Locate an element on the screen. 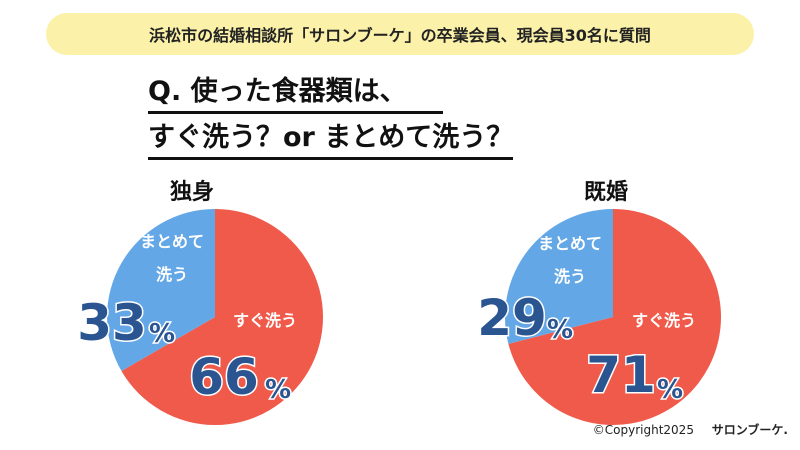  pct-matomete-arau: 29 is located at coordinates (512, 318).